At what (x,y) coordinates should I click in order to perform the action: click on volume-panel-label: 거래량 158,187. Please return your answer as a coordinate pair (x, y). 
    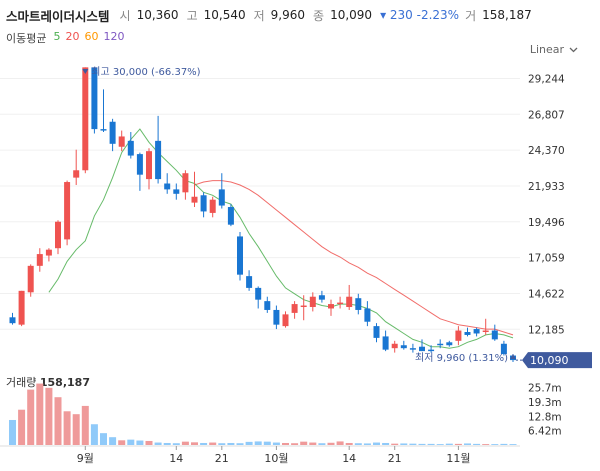
    Looking at the image, I should click on (48, 382).